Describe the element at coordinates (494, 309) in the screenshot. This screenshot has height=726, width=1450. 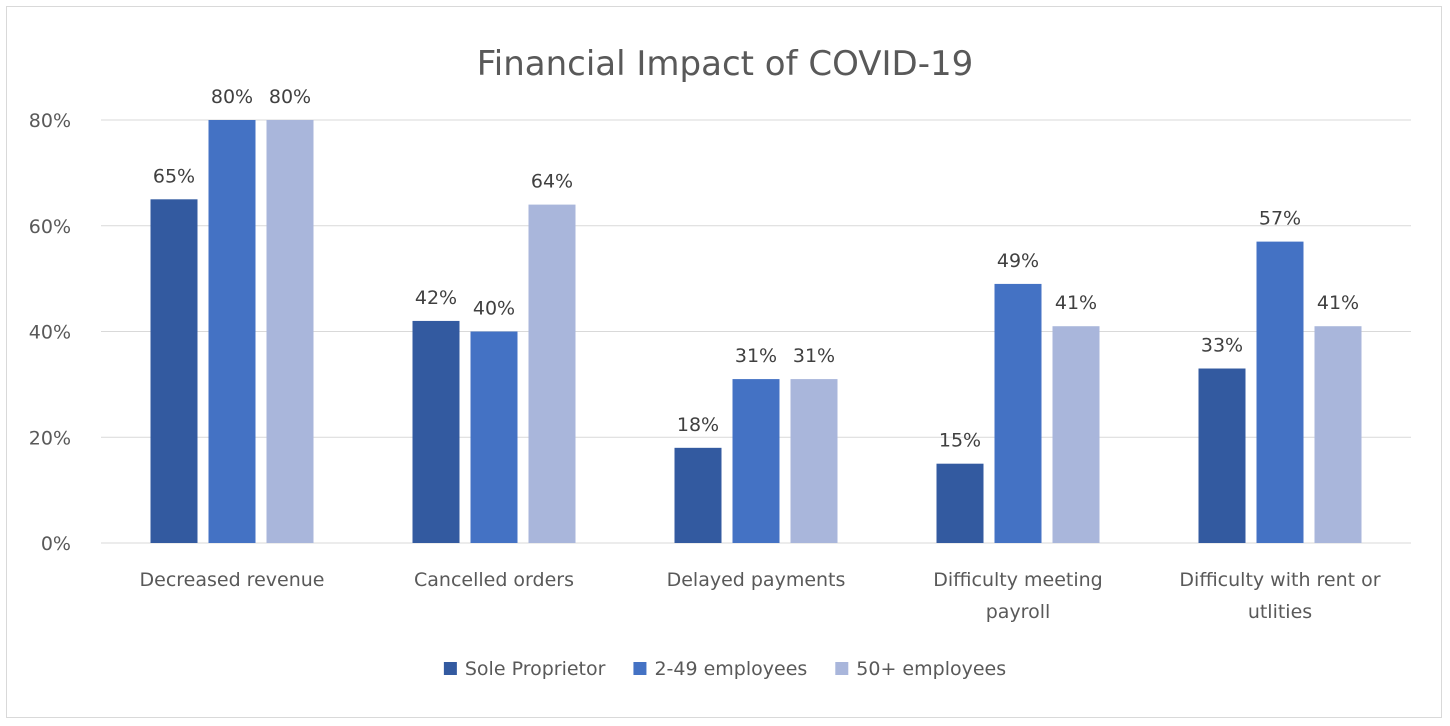
I see `data-label: 40%` at that location.